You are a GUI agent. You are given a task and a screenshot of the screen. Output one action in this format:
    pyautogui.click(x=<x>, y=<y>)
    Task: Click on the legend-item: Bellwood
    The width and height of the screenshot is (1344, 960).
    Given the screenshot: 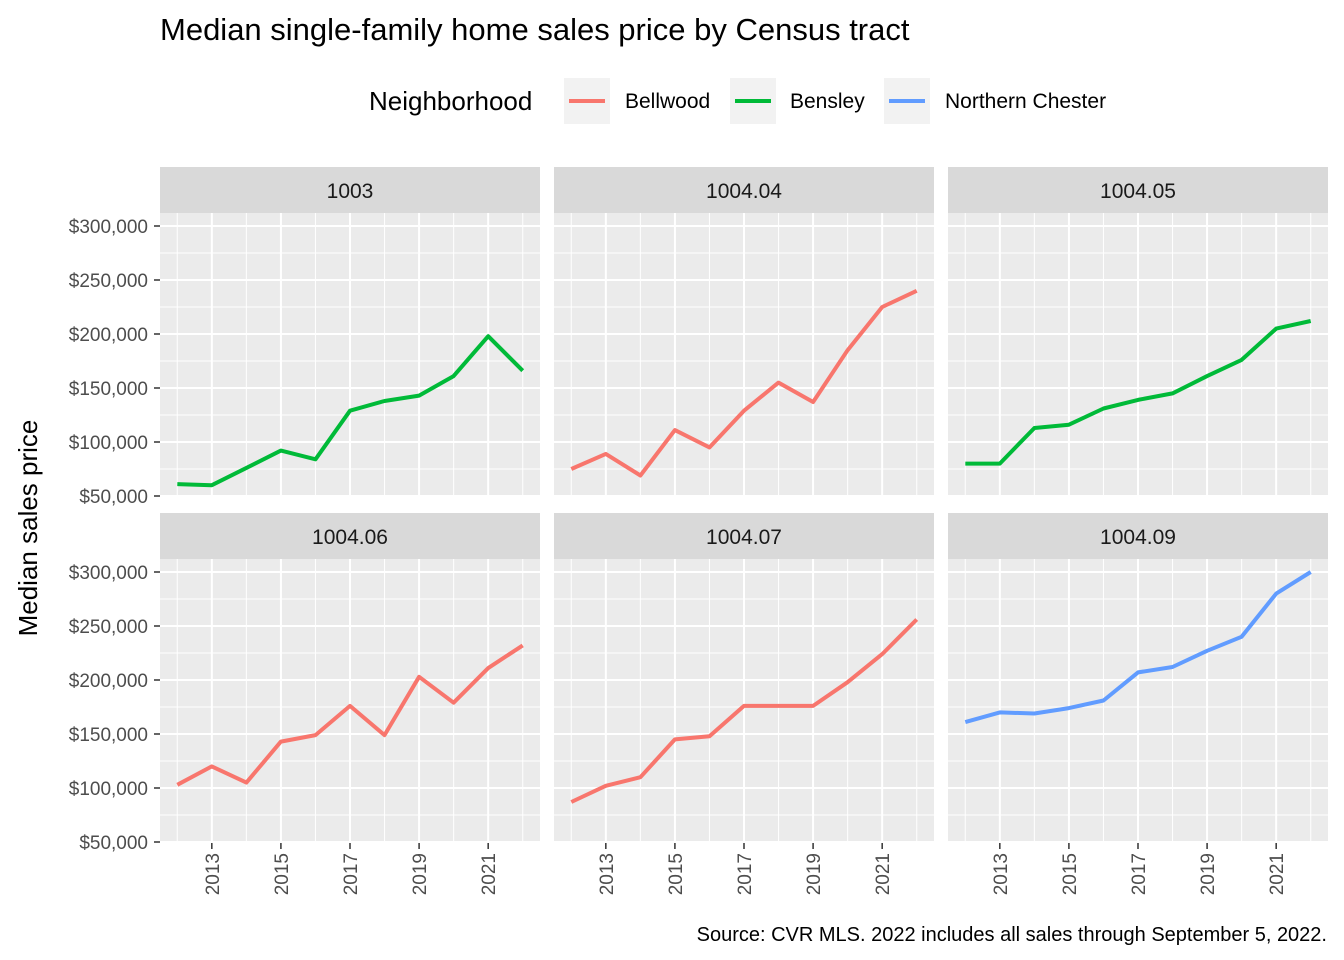 What is the action you would take?
    pyautogui.click(x=637, y=101)
    